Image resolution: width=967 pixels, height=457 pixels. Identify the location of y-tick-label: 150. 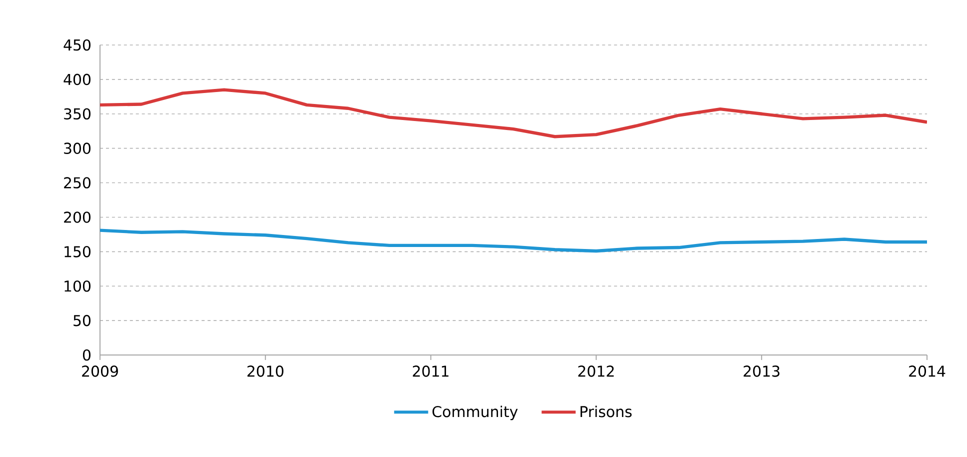
(77, 252).